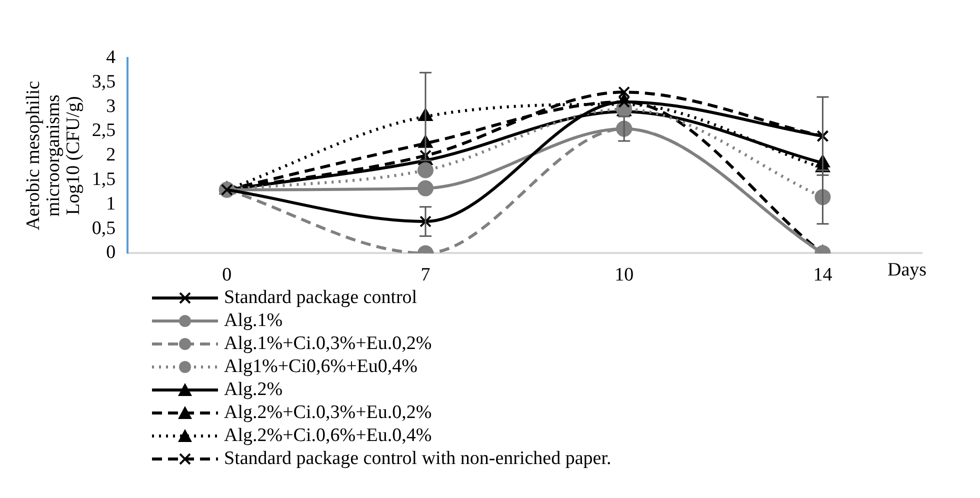 The height and width of the screenshot is (498, 980). Describe the element at coordinates (328, 343) in the screenshot. I see `legend-label: Alg.1%+Ci.0,3%+Eu.0,2%` at that location.